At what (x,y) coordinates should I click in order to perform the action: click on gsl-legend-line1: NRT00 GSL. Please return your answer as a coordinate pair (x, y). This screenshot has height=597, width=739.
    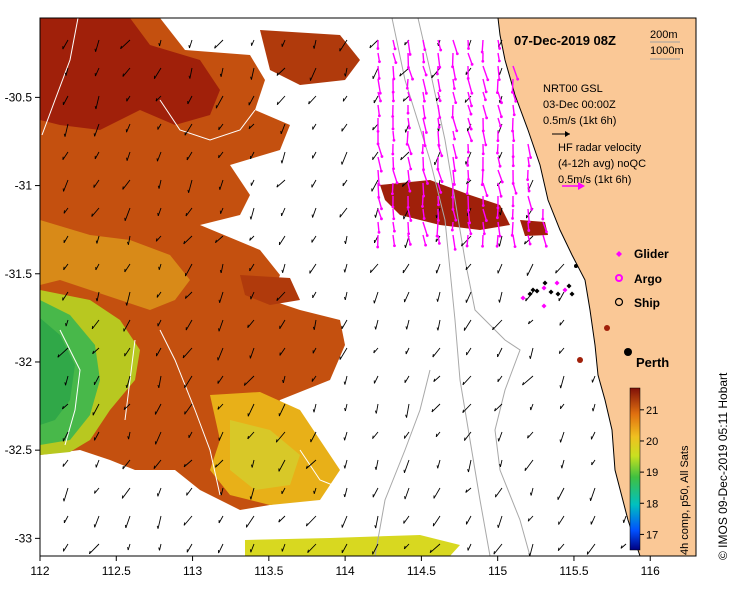
    Looking at the image, I should click on (573, 89).